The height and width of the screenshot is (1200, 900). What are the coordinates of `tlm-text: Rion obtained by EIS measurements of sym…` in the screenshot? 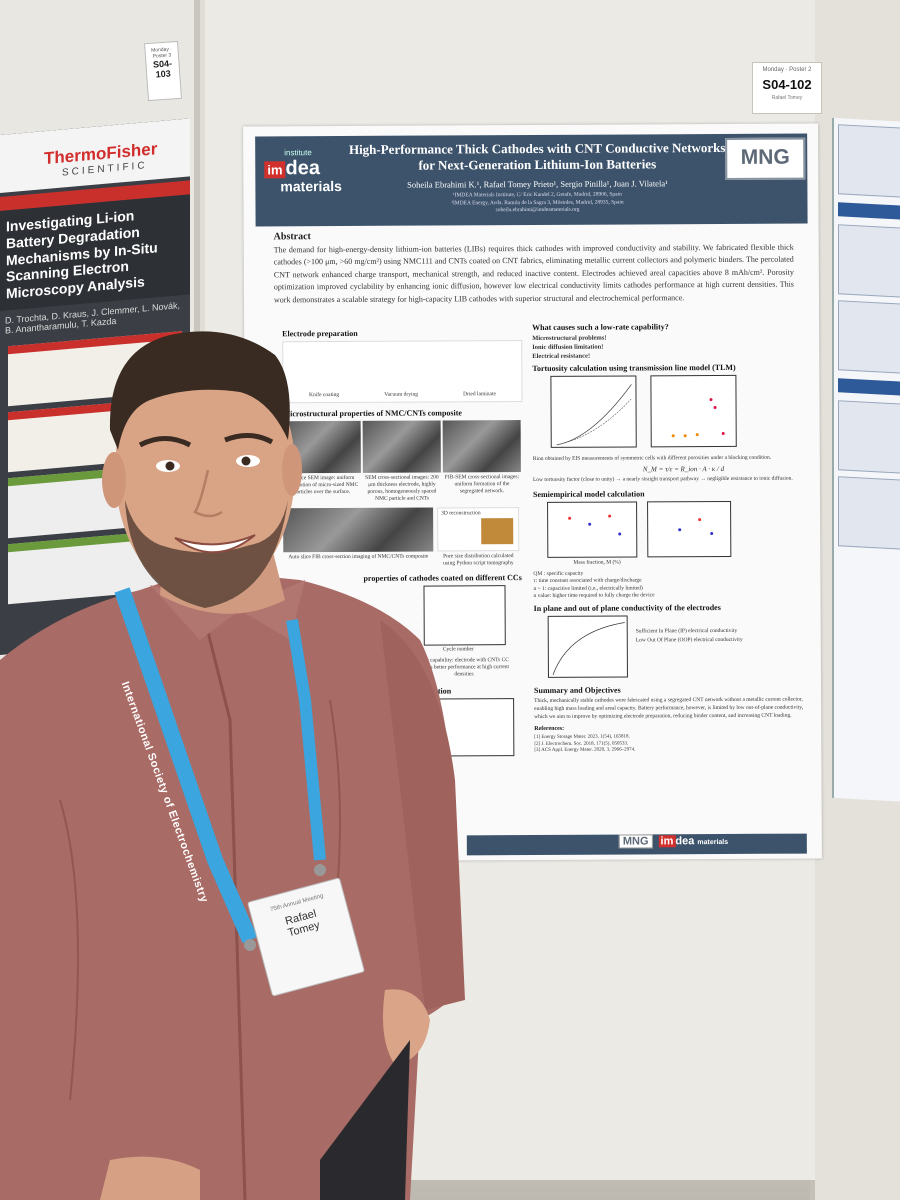 It's located at (652, 459).